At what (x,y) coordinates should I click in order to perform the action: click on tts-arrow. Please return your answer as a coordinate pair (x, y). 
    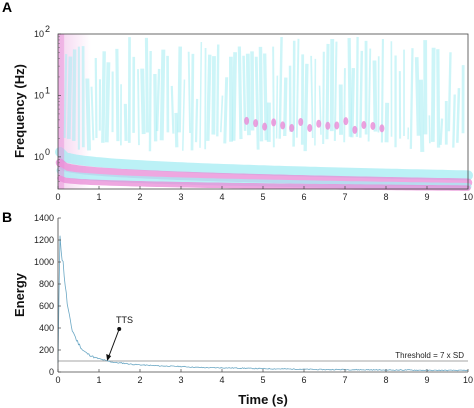
    Looking at the image, I should click on (113, 343).